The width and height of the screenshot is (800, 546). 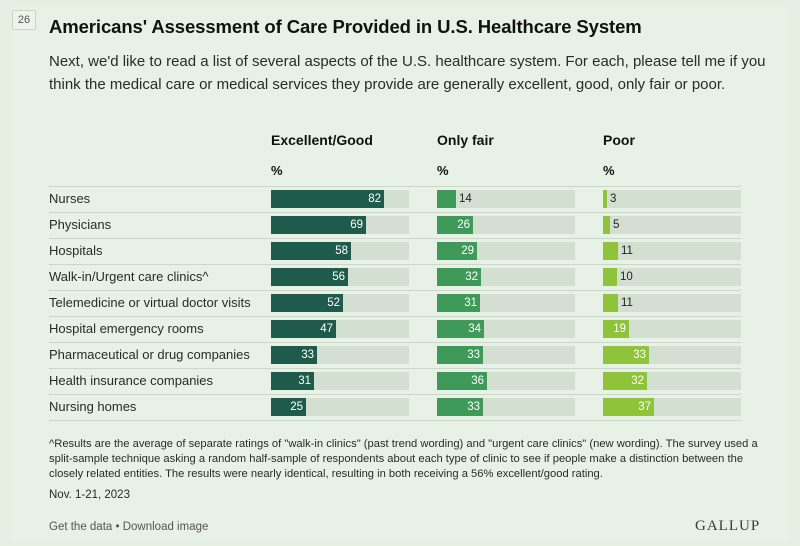 What do you see at coordinates (340, 329) in the screenshot?
I see `bar-track: 47` at bounding box center [340, 329].